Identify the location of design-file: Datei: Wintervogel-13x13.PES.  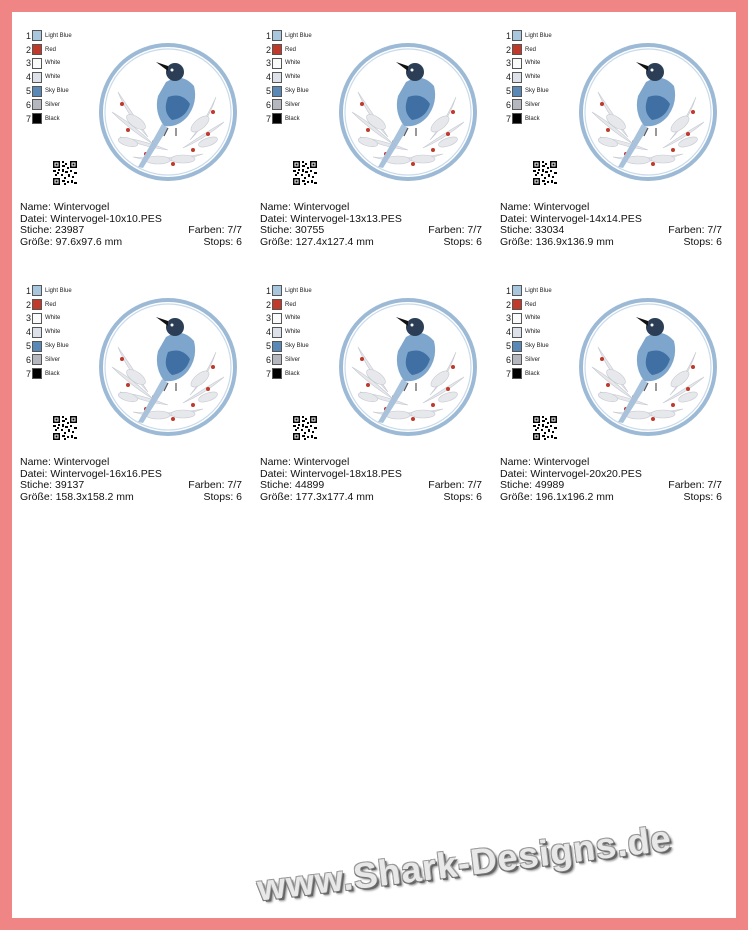
(331, 218).